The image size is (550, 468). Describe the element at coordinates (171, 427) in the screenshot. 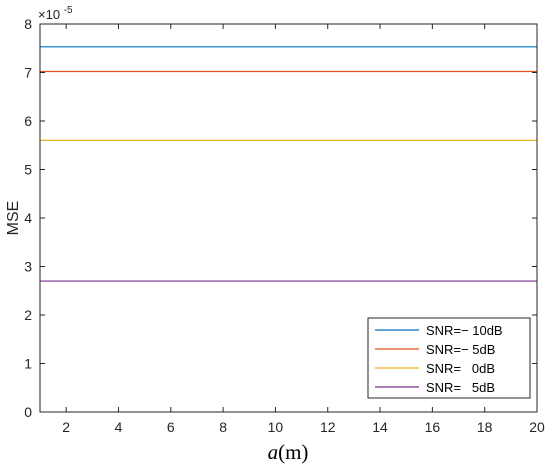

I see `x-tick-label-2: 6` at that location.